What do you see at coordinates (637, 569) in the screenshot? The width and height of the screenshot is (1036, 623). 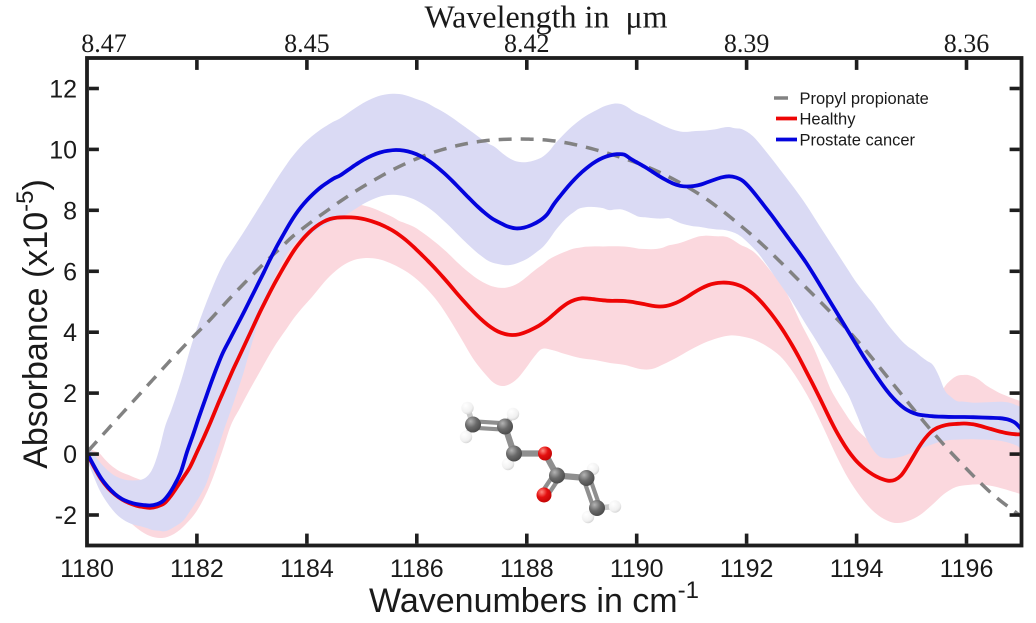 I see `svg-text: 1190` at bounding box center [637, 569].